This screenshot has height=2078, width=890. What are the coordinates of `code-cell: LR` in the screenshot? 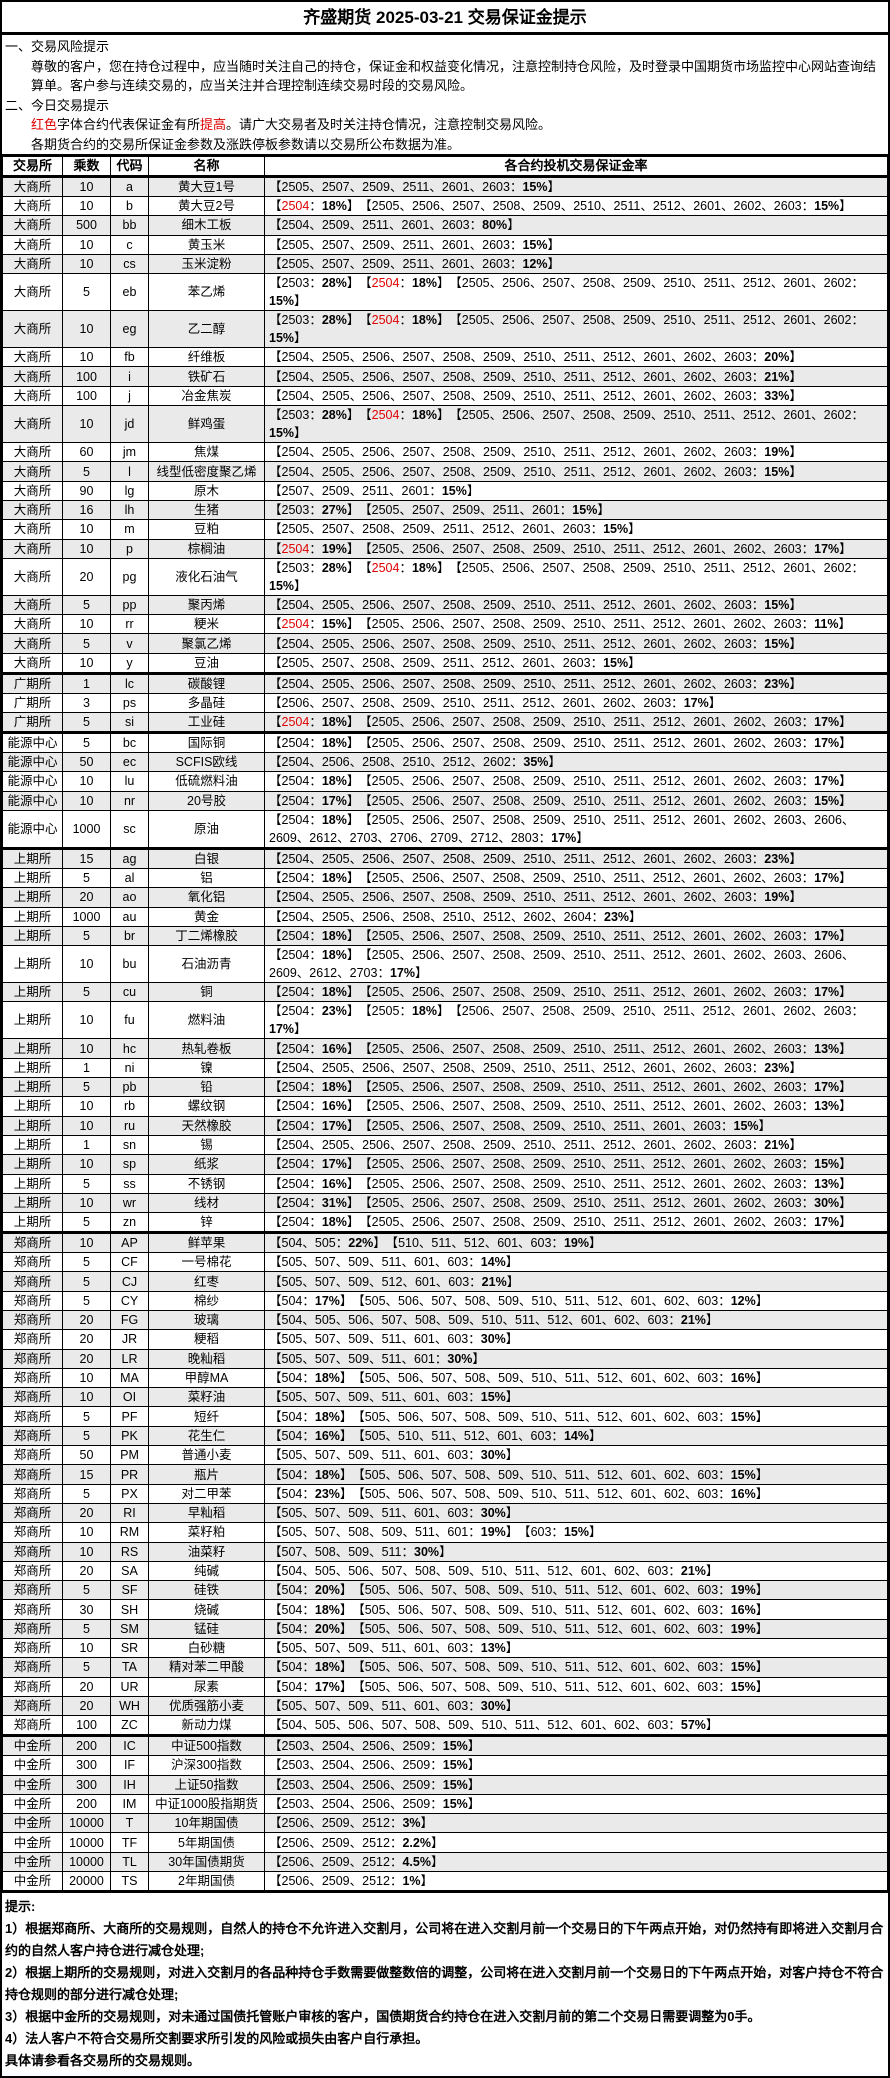 It's located at (129, 1358).